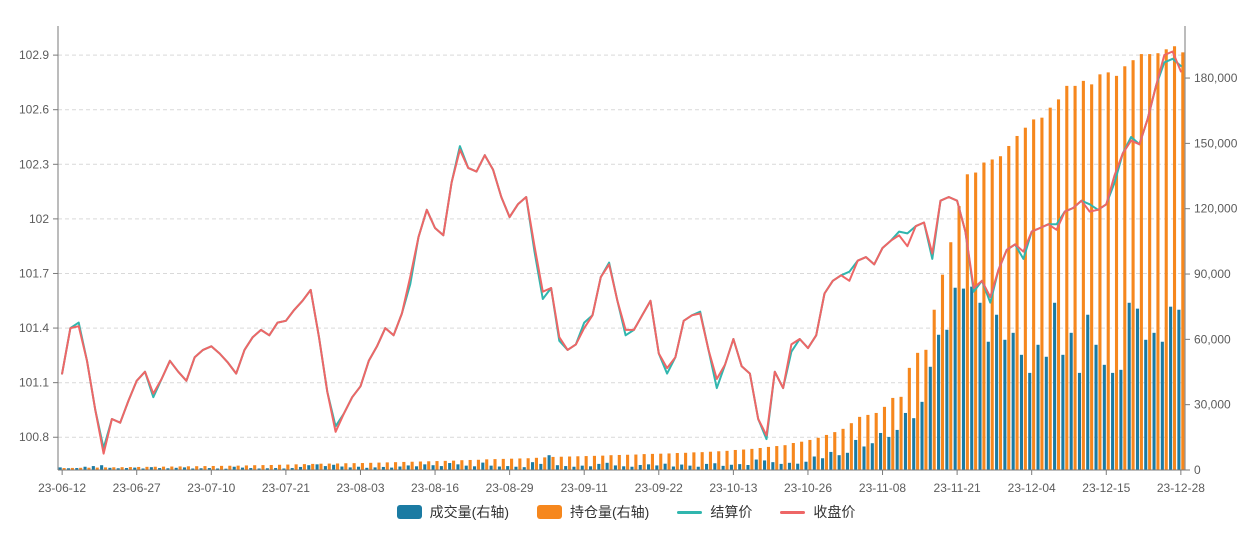  I want to click on svg-text: 101.4, so click(34, 328).